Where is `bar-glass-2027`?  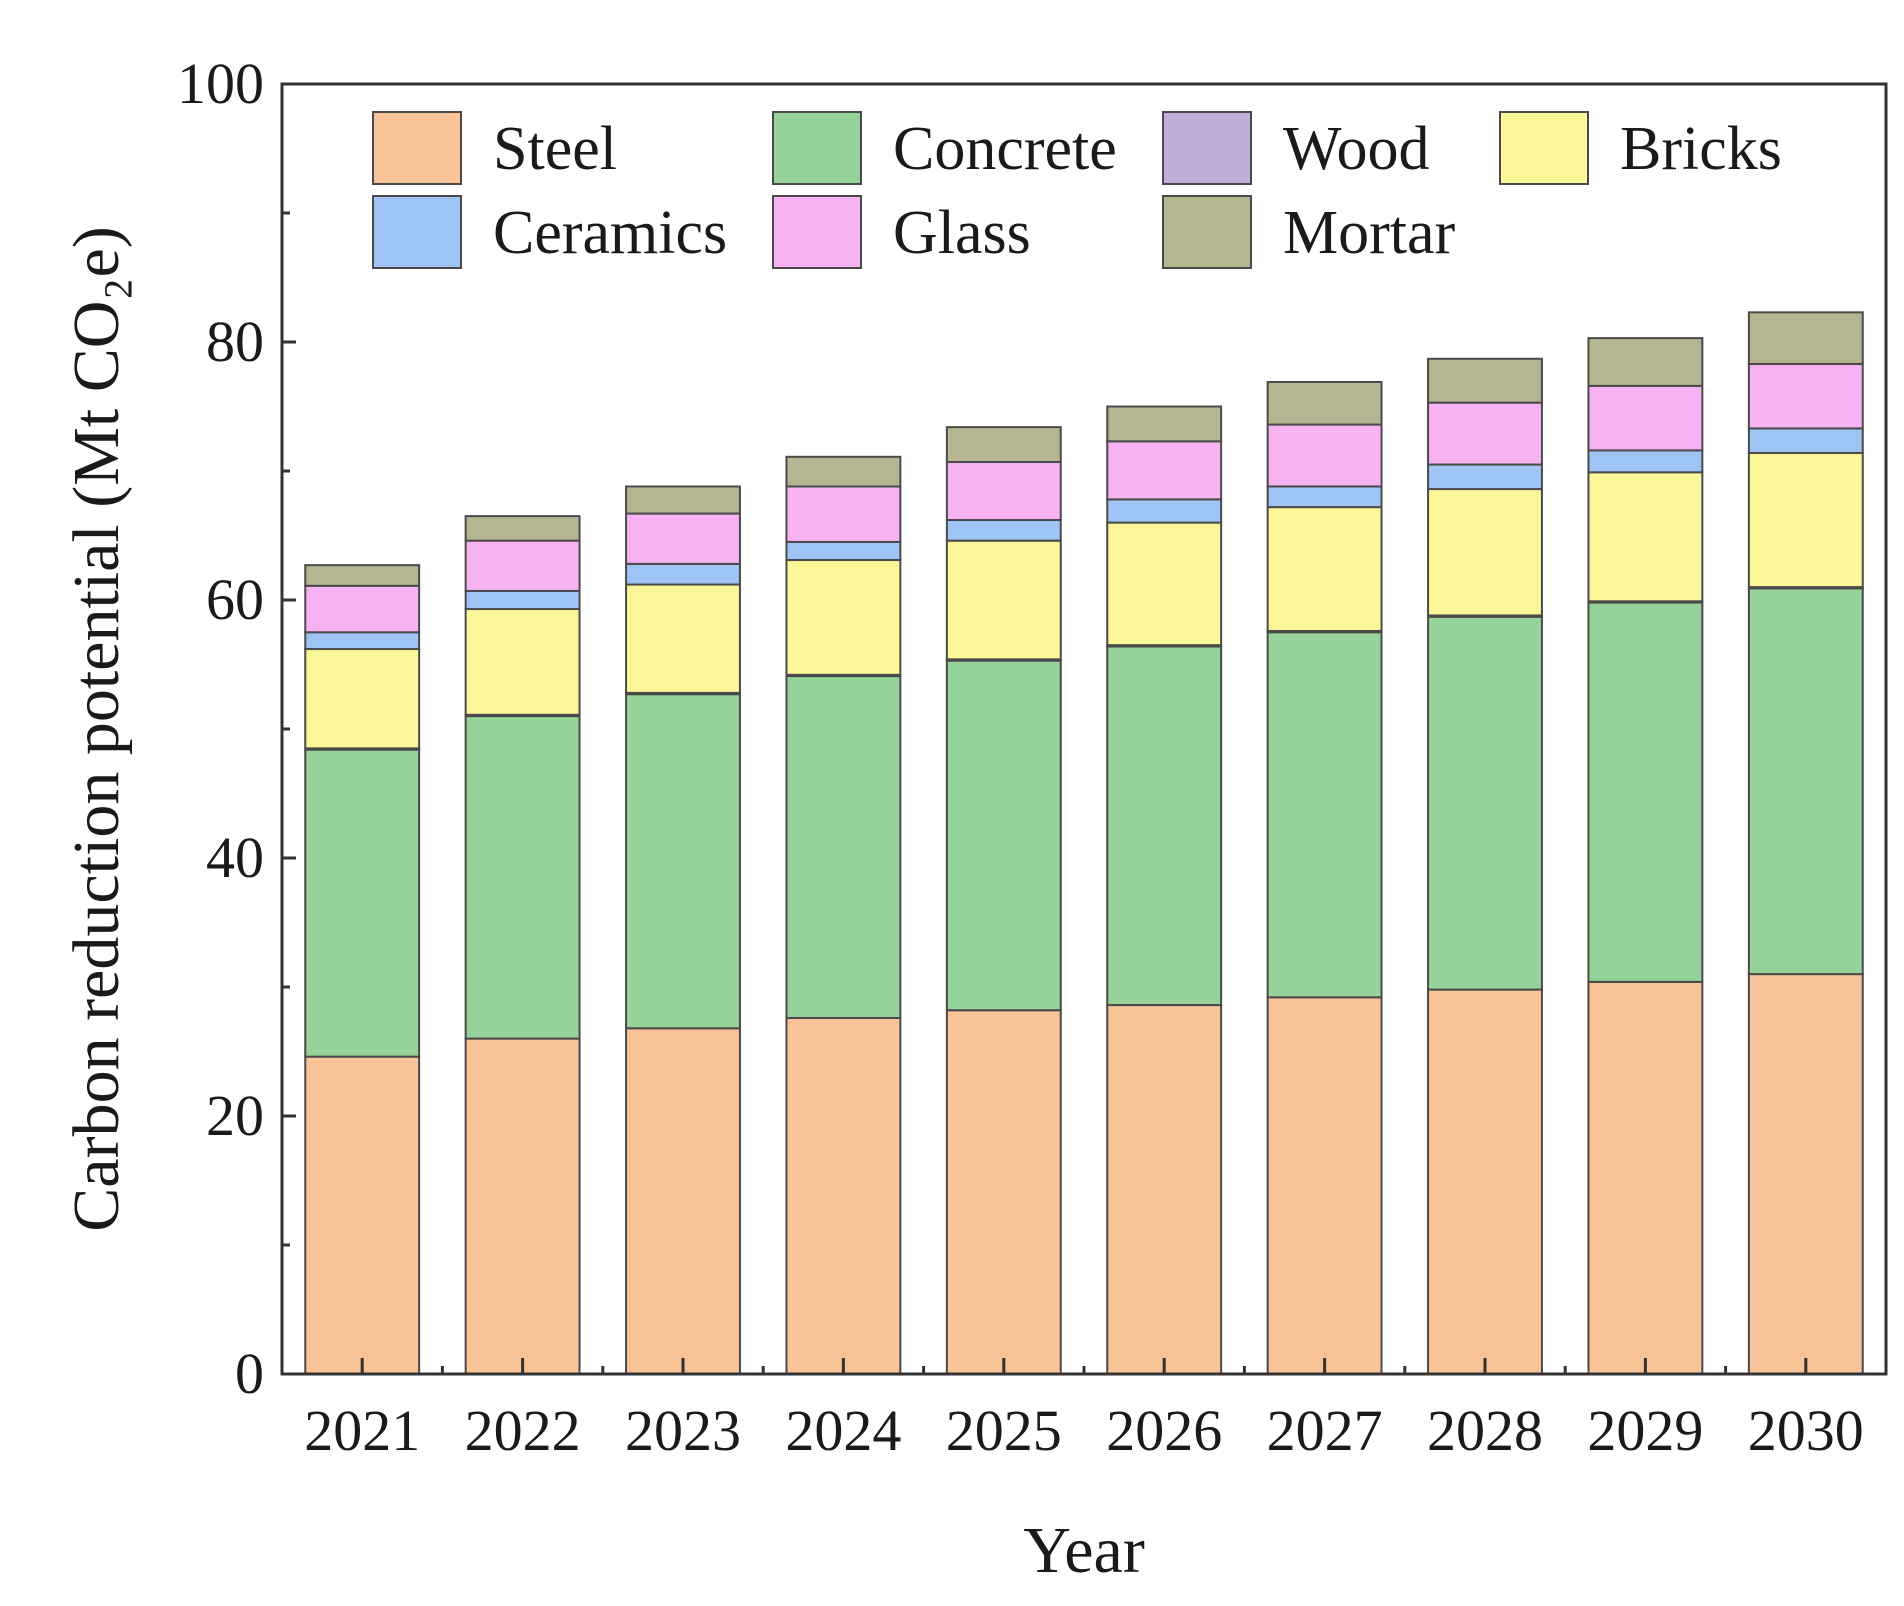 bar-glass-2027 is located at coordinates (1324, 455).